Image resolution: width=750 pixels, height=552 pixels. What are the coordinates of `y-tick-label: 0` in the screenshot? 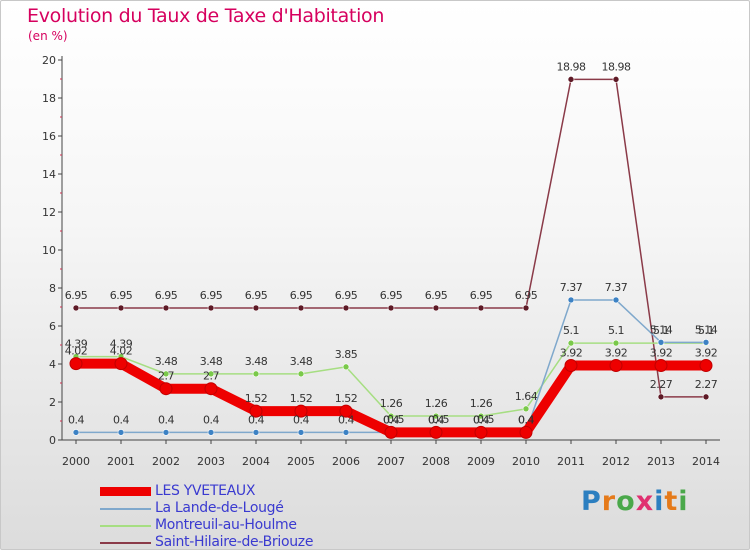 It's located at (52, 440).